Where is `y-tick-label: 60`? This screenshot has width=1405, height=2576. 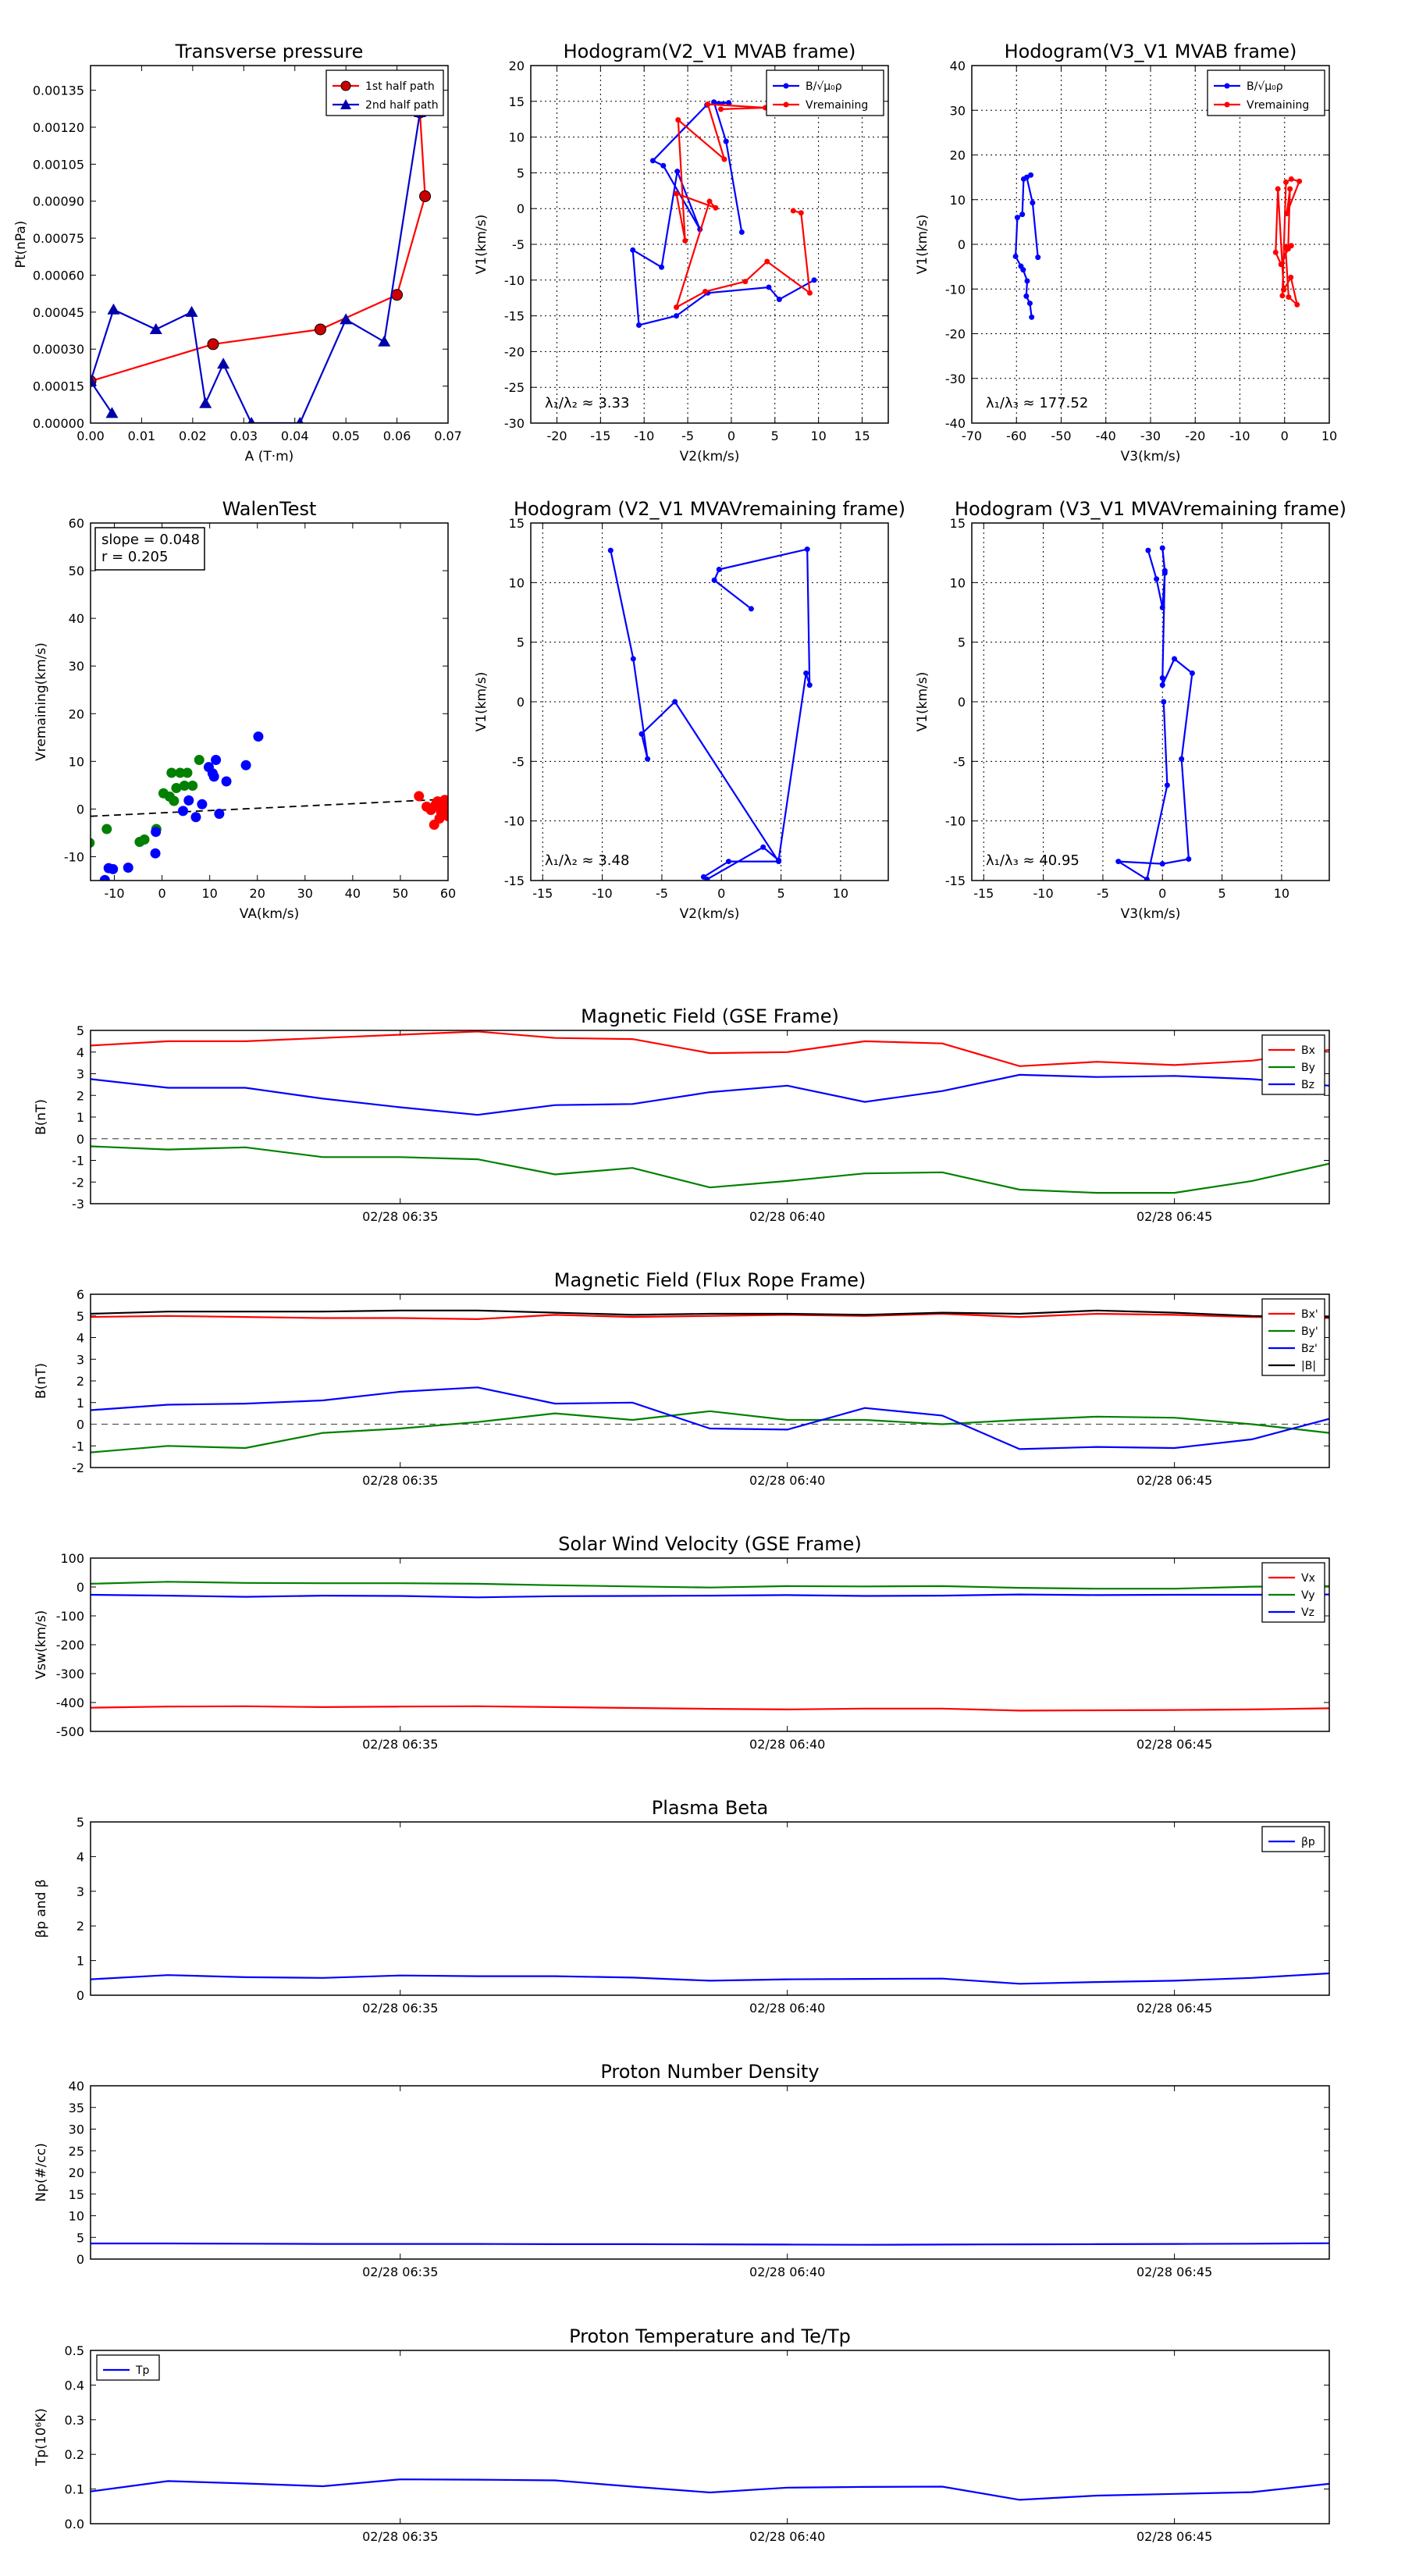
y-tick-label: 60 is located at coordinates (76, 523).